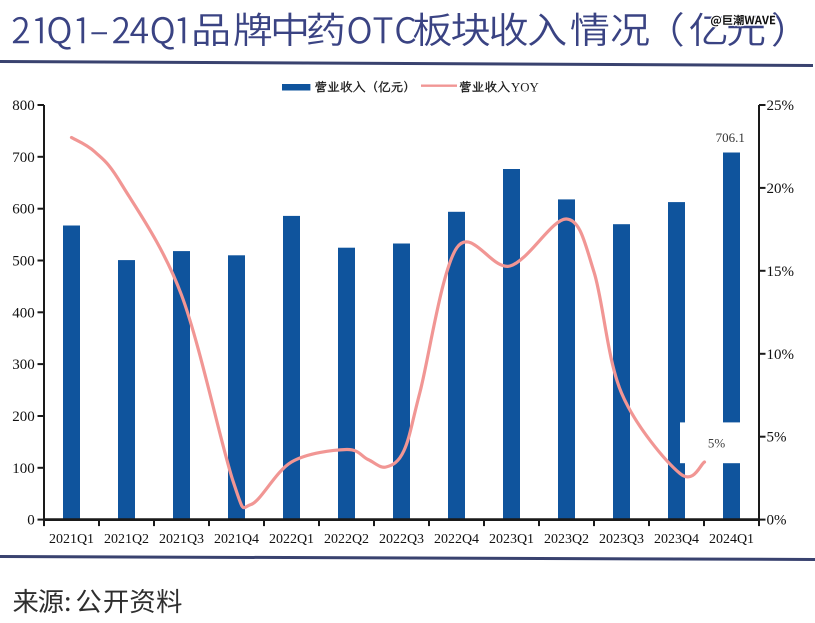 This screenshot has height=623, width=815. Describe the element at coordinates (511, 539) in the screenshot. I see `svg-text: 2023Q1` at that location.